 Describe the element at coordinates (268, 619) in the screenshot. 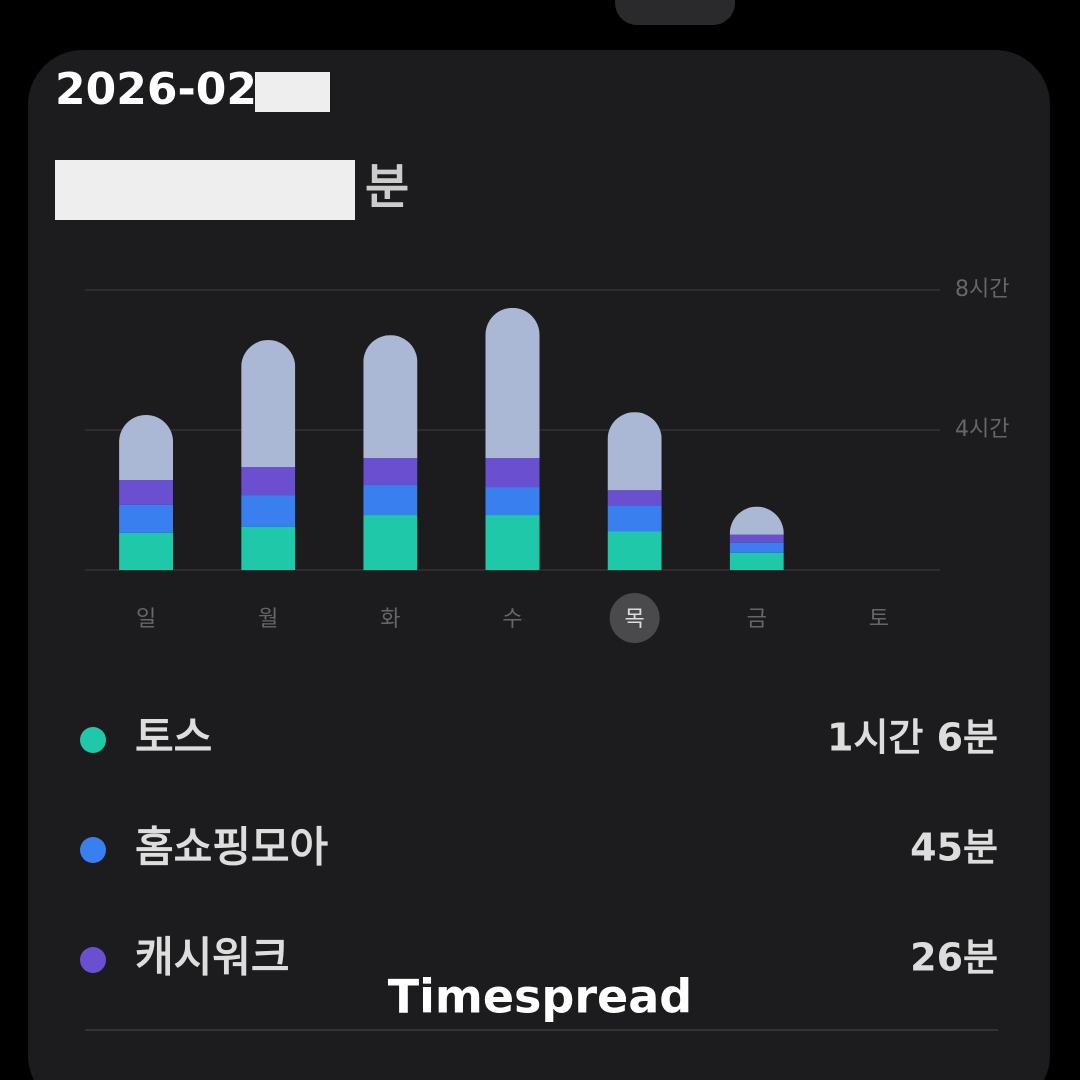

I see `x-tick-label: 월` at that location.